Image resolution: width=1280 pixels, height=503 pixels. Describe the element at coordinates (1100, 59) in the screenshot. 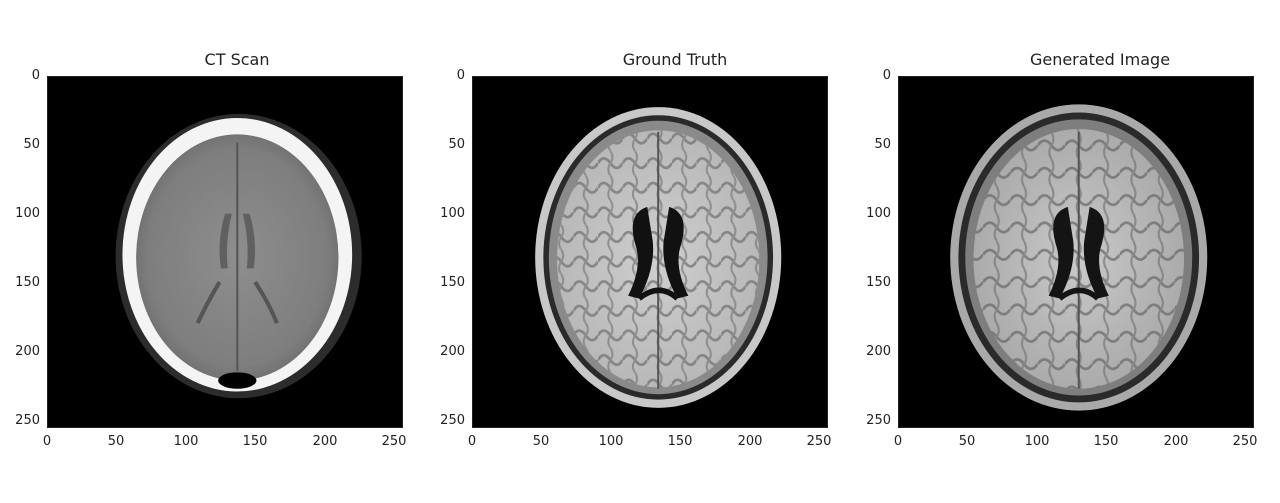

I see `panel-title-generated-image: Generated Image` at that location.